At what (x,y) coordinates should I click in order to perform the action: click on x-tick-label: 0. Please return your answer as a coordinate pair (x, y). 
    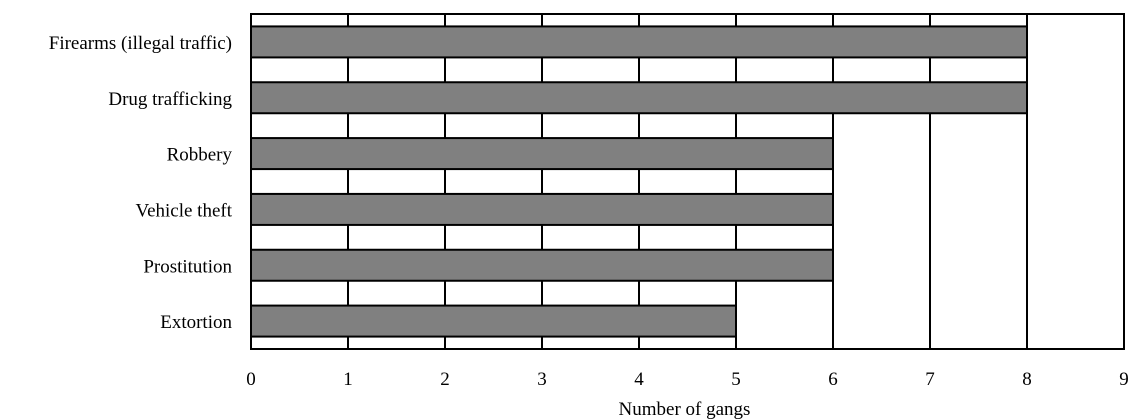
    Looking at the image, I should click on (251, 379).